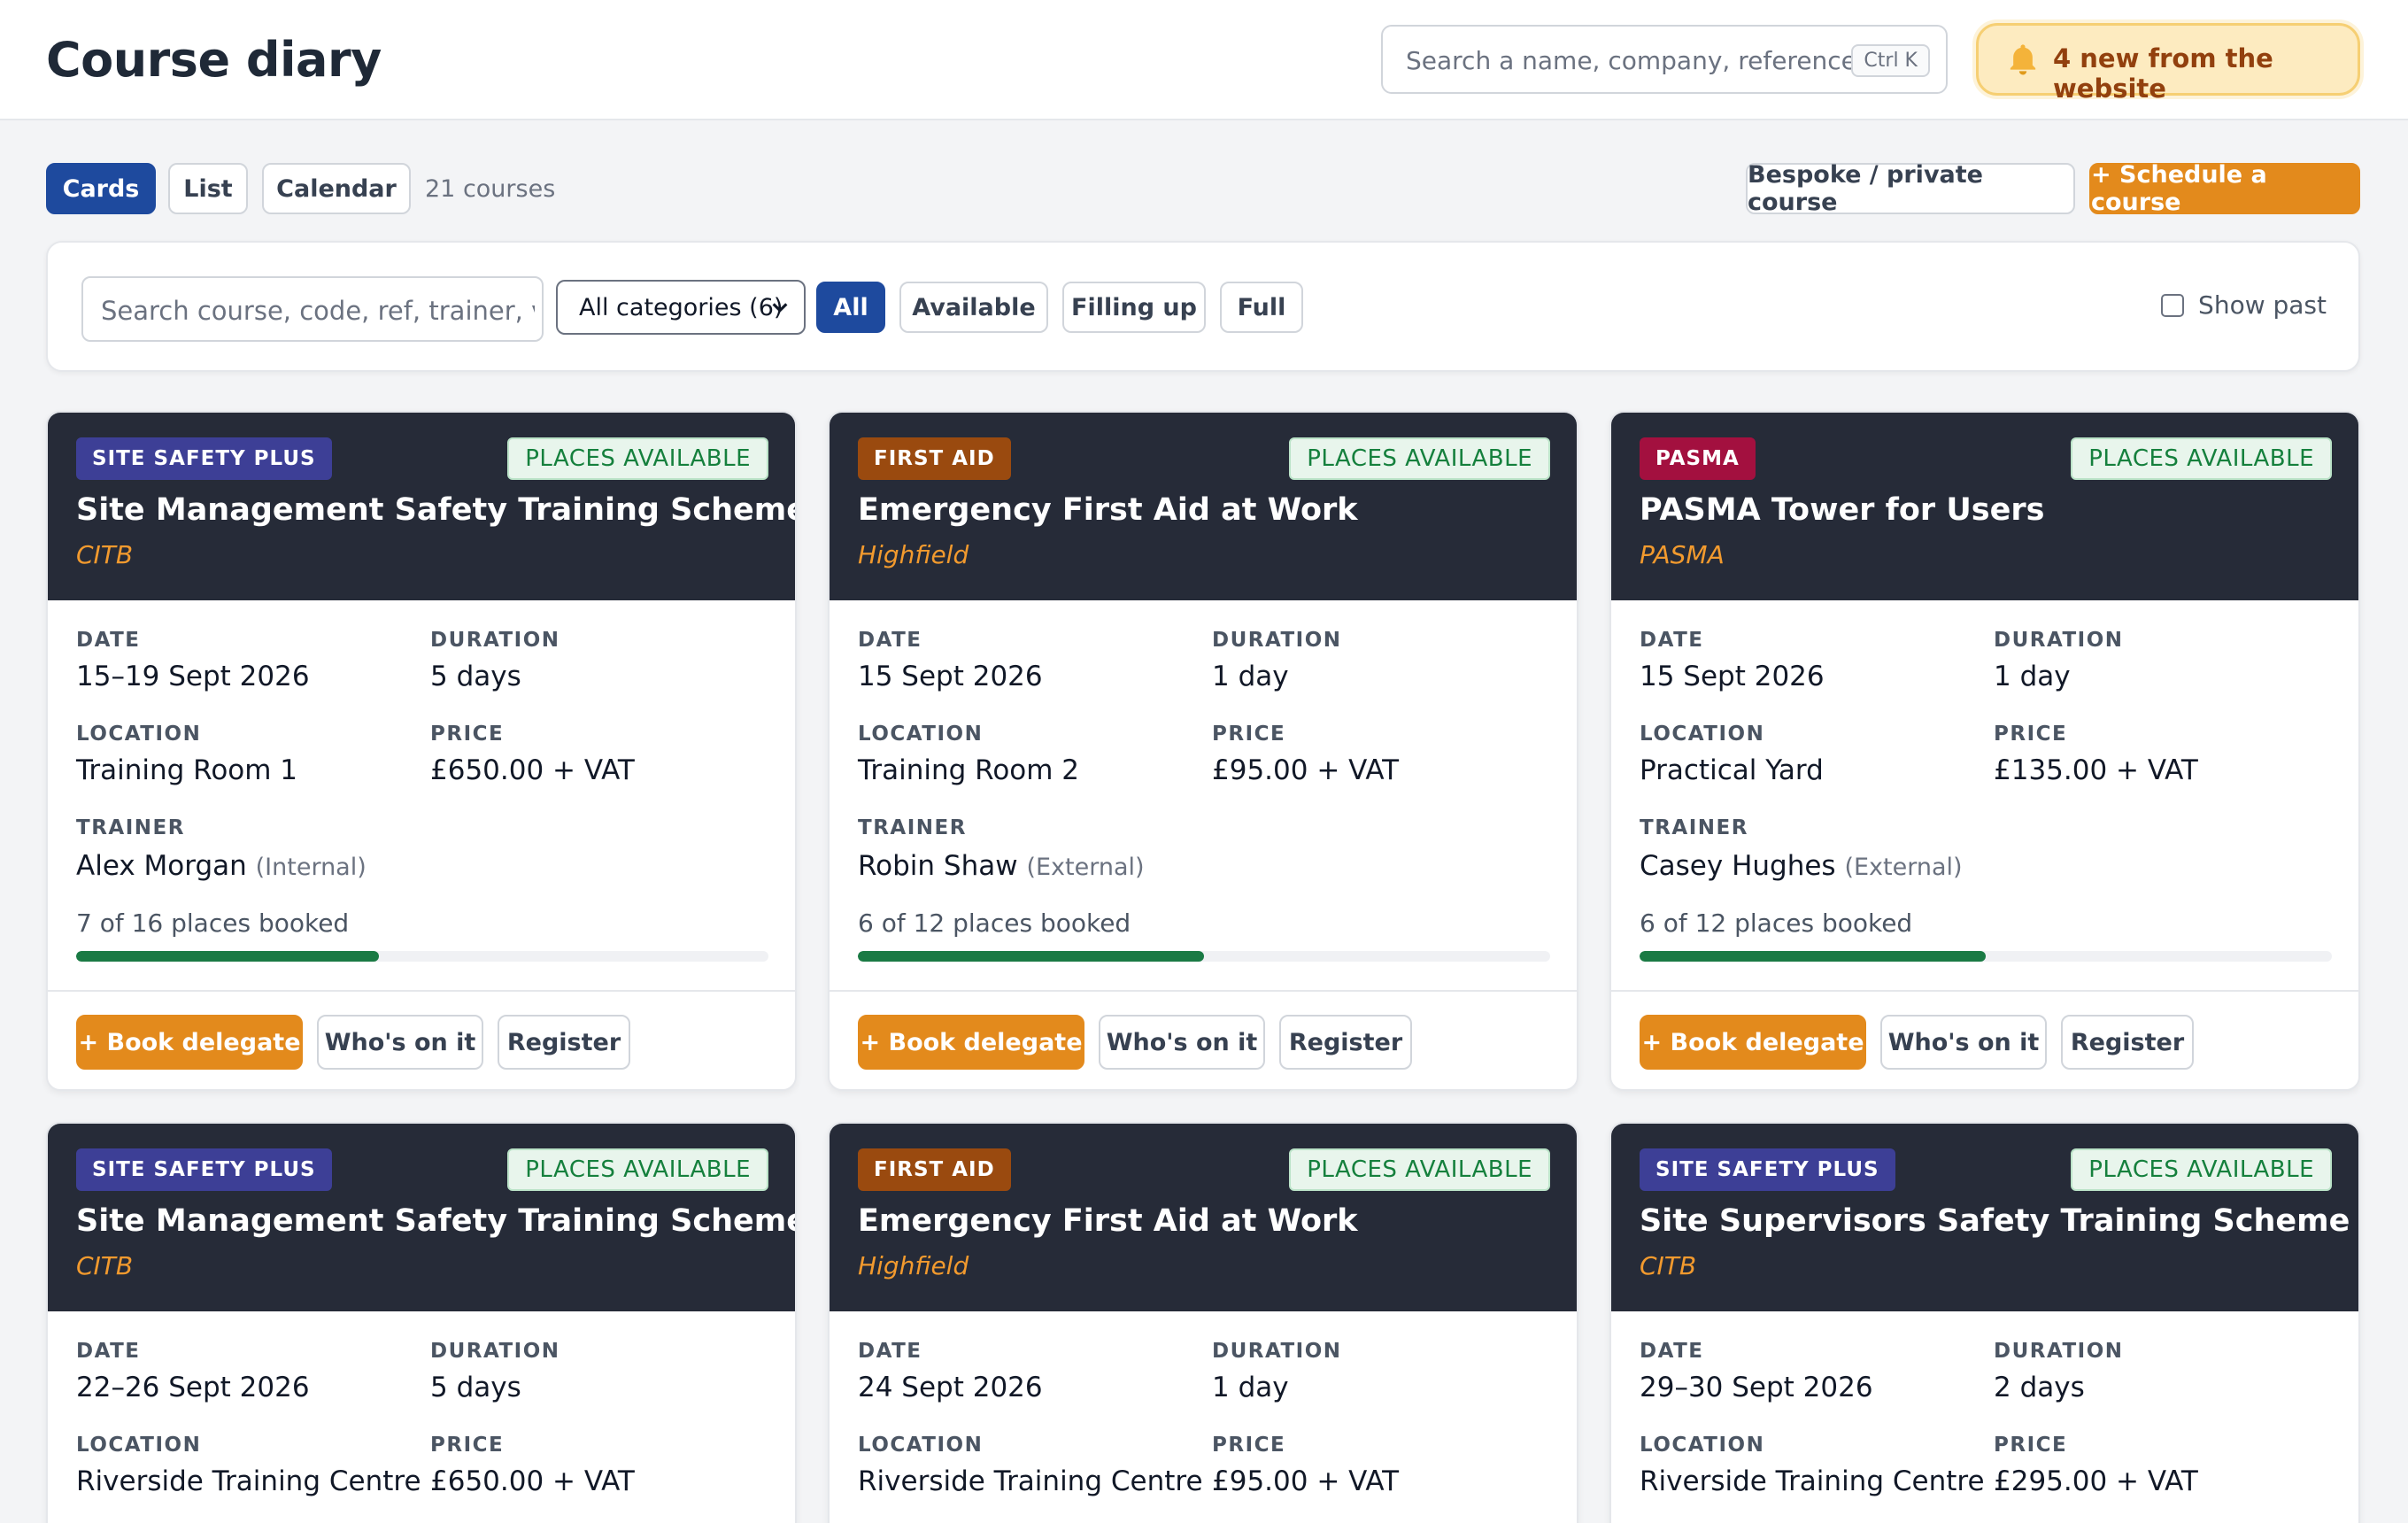  I want to click on course-provider: Highfield, so click(913, 554).